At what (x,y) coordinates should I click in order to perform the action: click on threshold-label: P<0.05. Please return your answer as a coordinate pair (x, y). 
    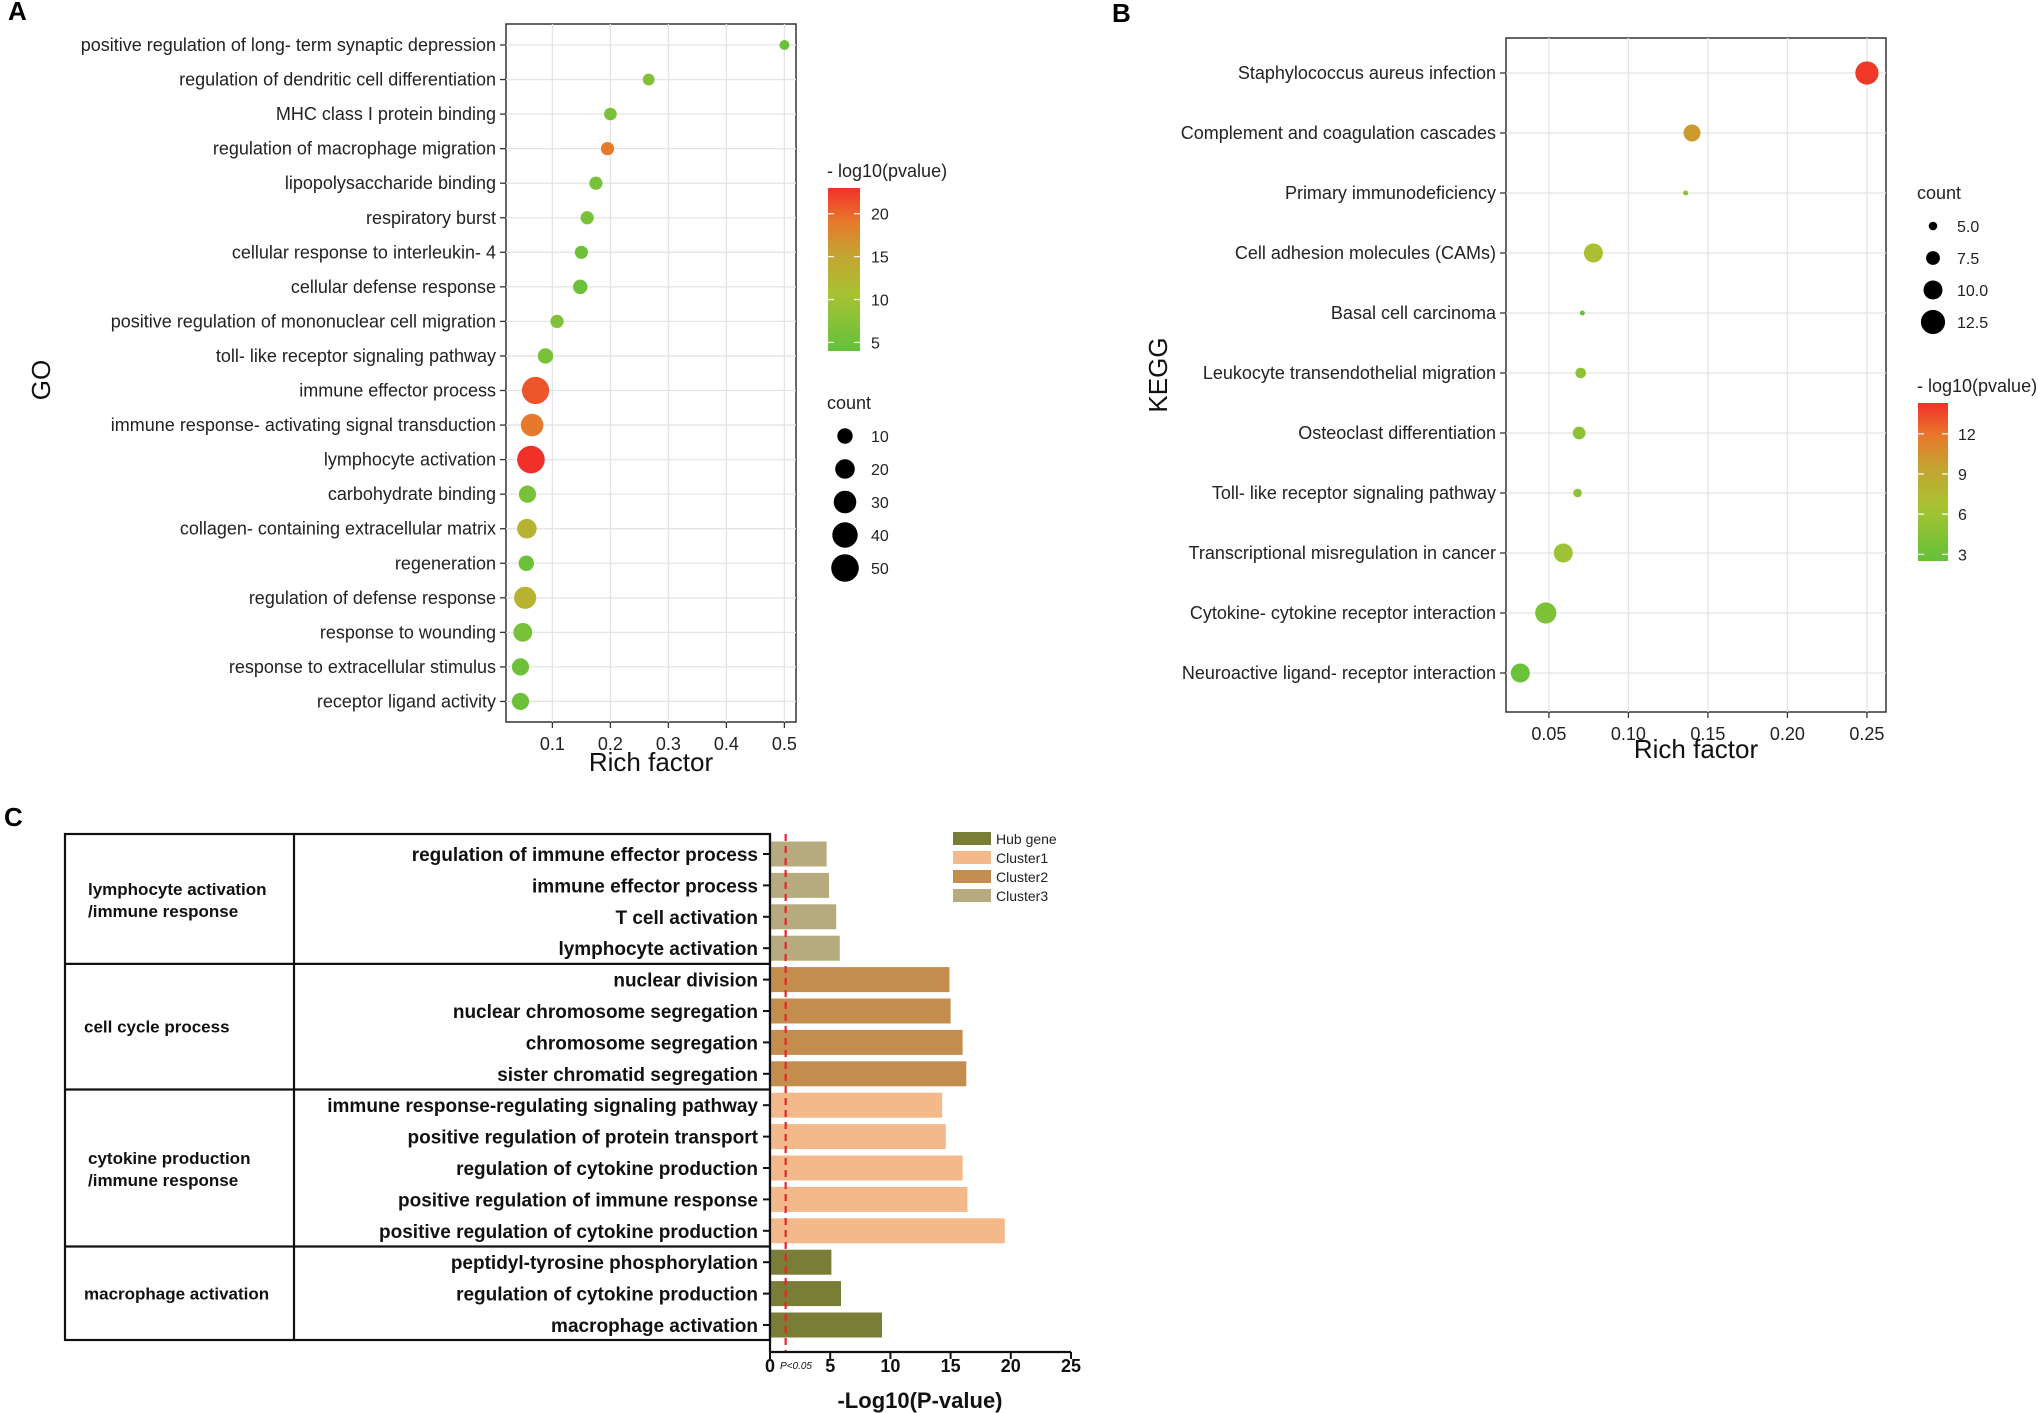
    Looking at the image, I should click on (796, 1366).